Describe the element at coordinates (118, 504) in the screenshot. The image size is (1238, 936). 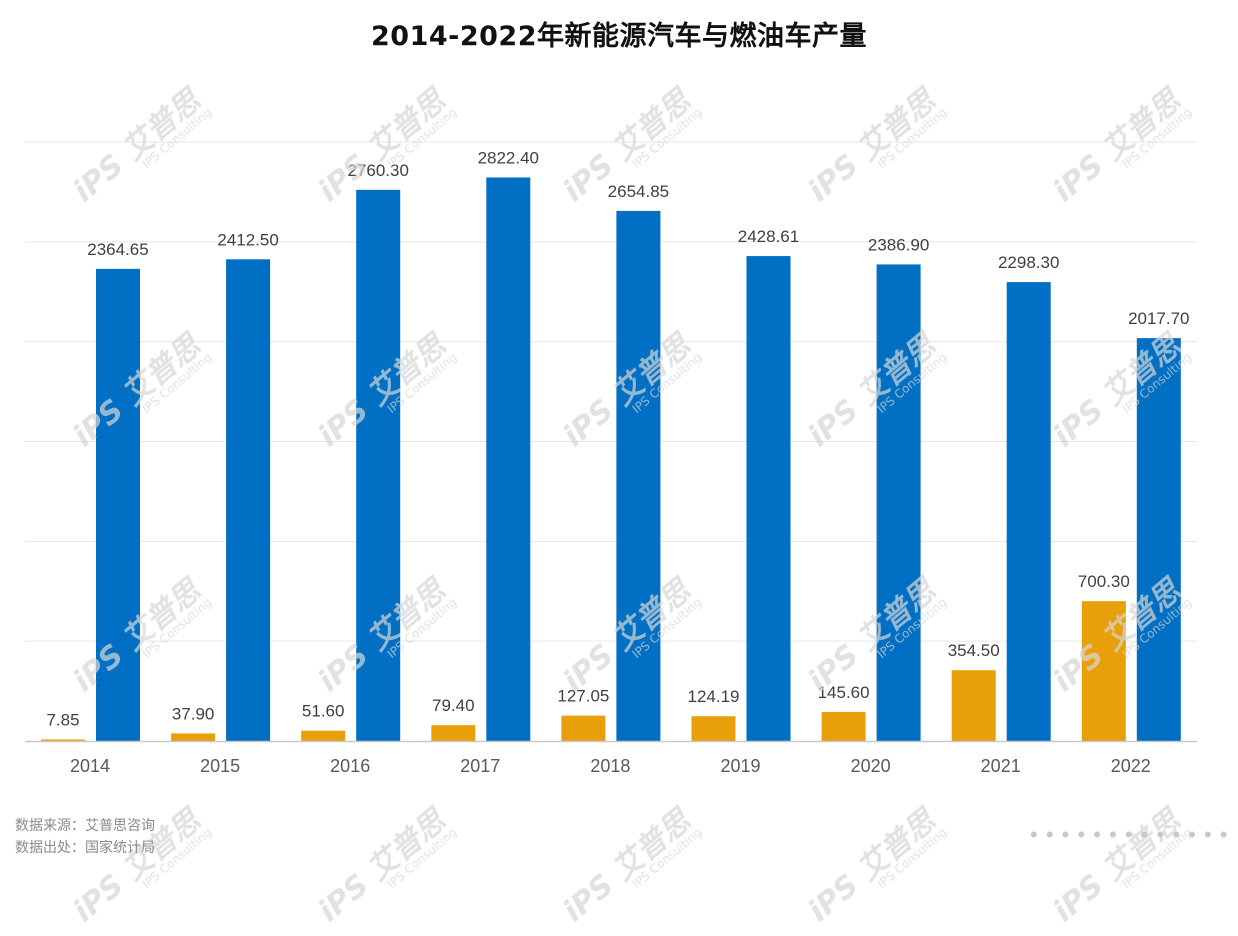
I see `fuel-bar-2014` at that location.